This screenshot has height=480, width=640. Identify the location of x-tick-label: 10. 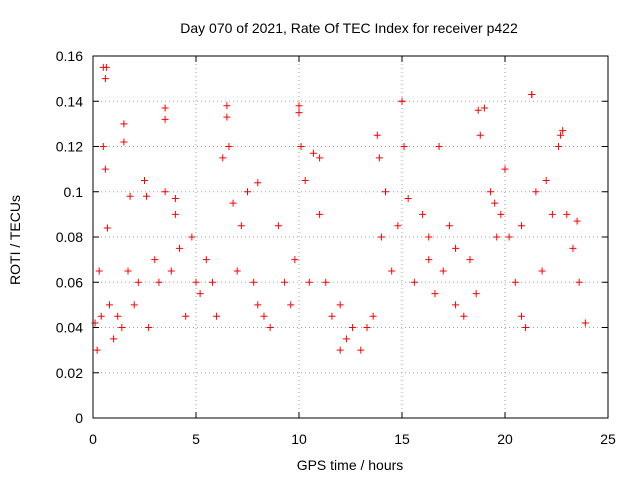
(299, 439).